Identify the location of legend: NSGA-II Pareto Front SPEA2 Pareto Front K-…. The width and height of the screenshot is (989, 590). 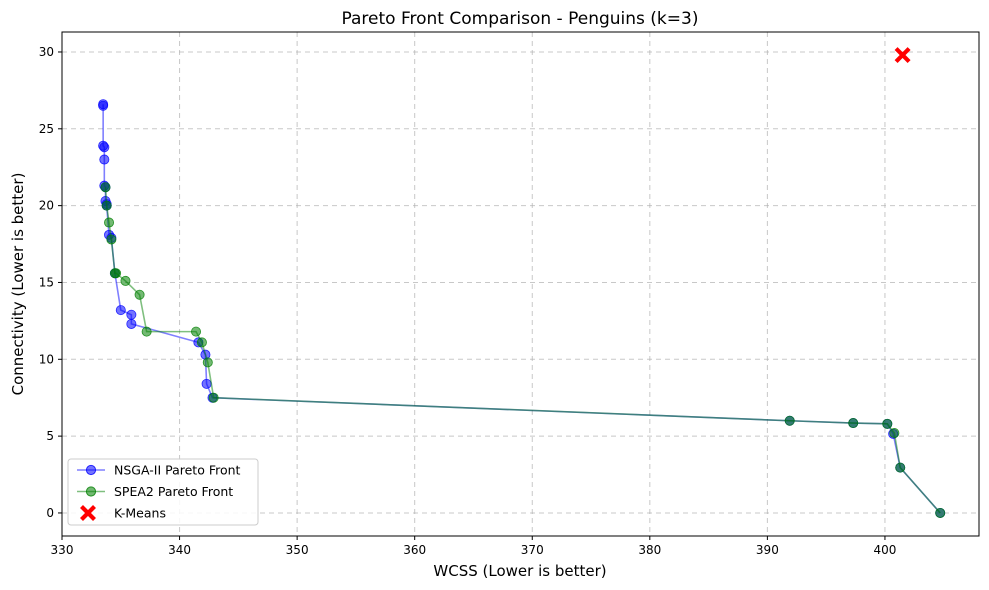
(163, 492).